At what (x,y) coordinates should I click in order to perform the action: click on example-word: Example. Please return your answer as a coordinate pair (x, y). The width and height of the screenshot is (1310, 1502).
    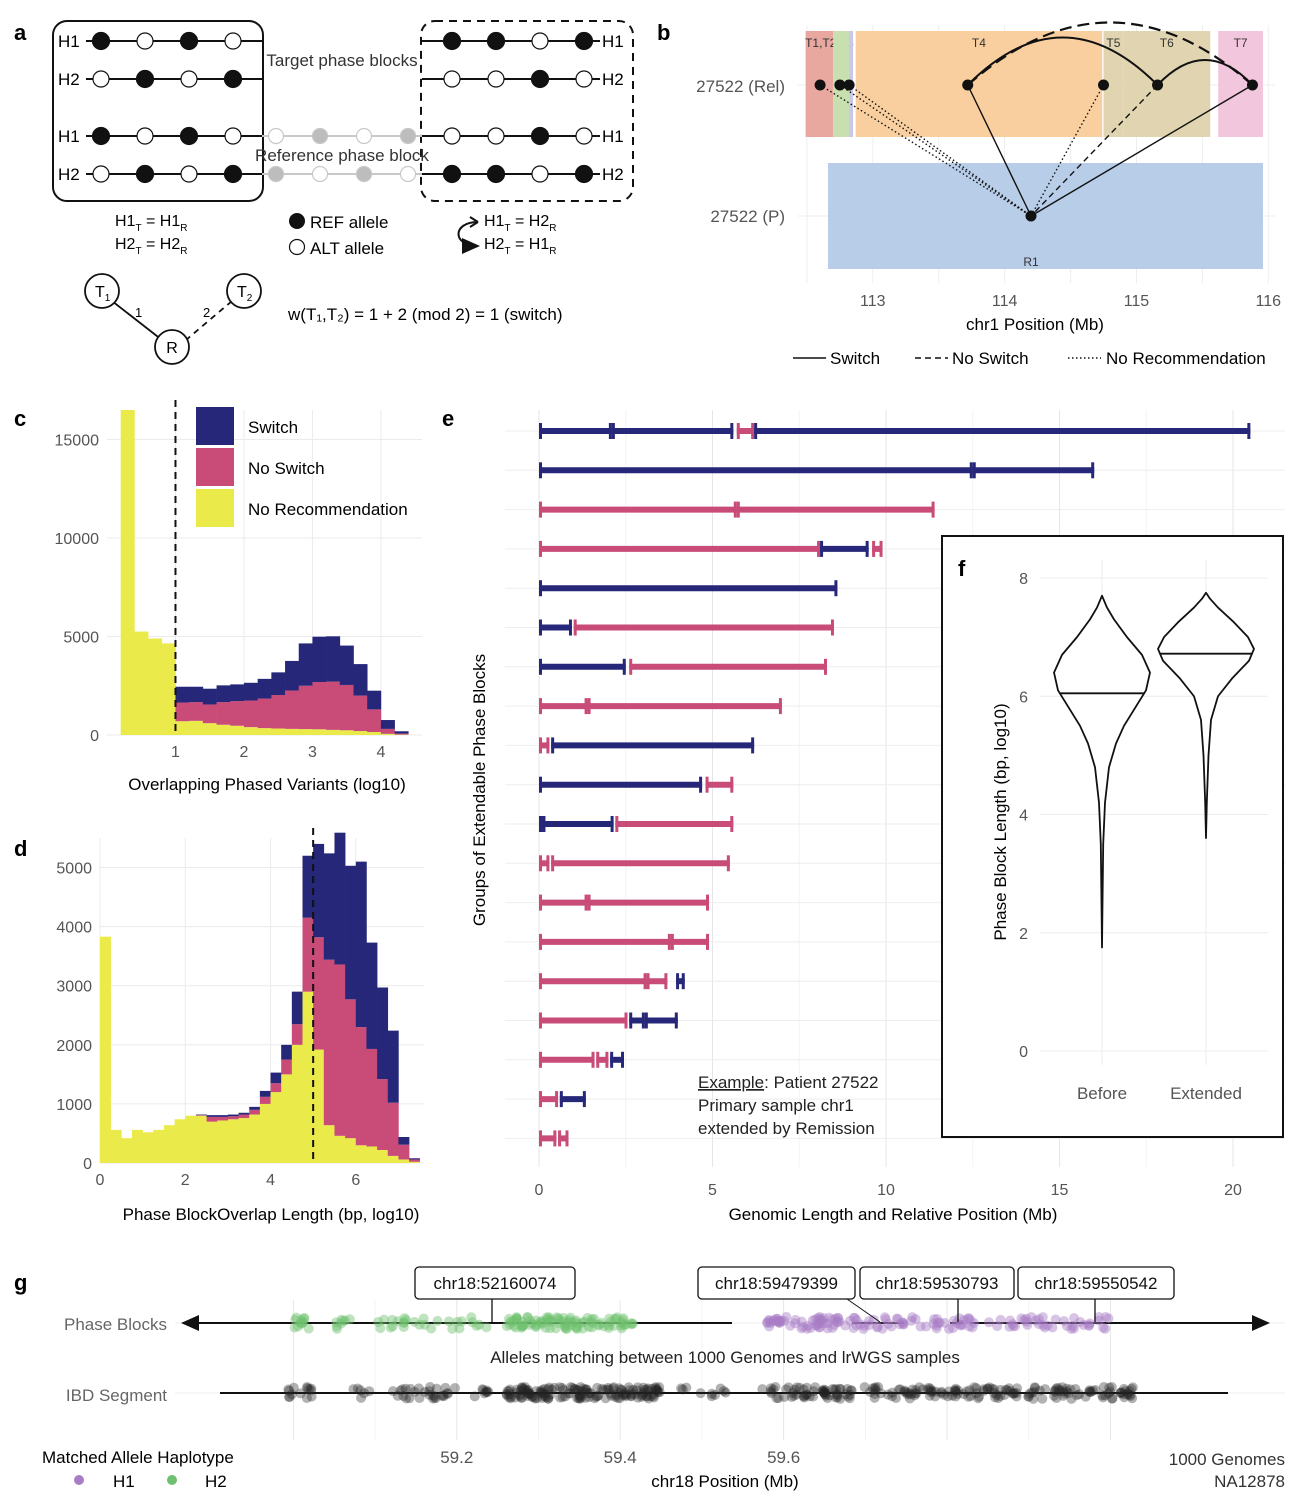
    Looking at the image, I should click on (731, 1082).